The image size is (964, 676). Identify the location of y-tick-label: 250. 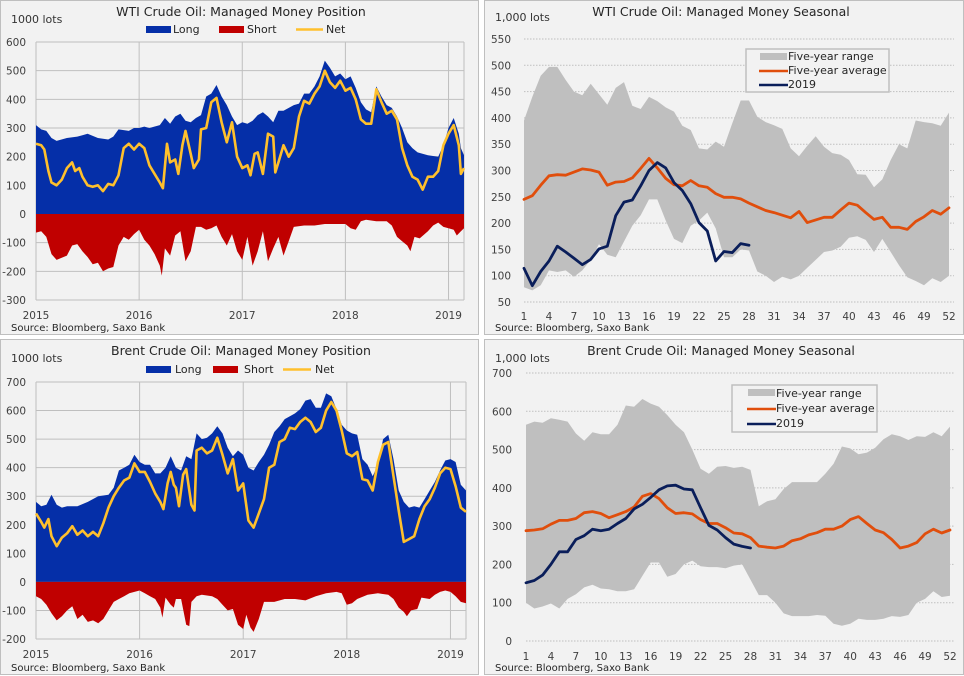
(501, 198).